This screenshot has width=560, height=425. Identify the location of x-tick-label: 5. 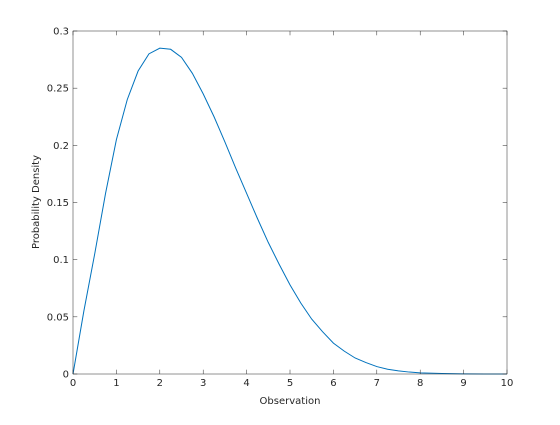
(290, 383).